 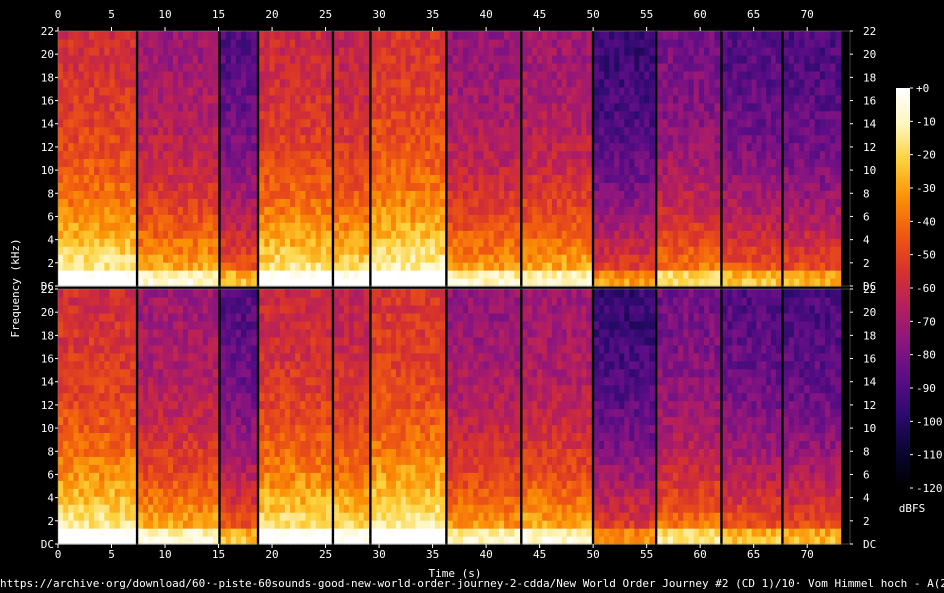 What do you see at coordinates (47, 31) in the screenshot?
I see `y-tick-label: 22` at bounding box center [47, 31].